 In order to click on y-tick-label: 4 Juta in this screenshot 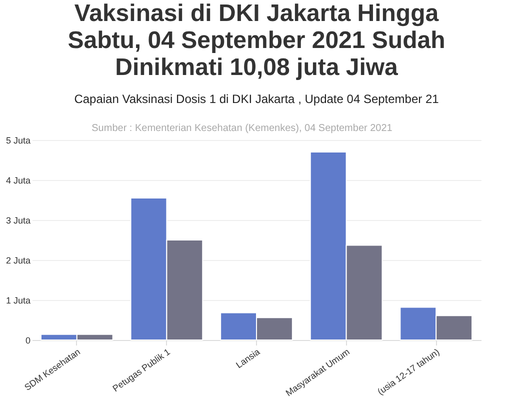, I will do `click(18, 181)`.